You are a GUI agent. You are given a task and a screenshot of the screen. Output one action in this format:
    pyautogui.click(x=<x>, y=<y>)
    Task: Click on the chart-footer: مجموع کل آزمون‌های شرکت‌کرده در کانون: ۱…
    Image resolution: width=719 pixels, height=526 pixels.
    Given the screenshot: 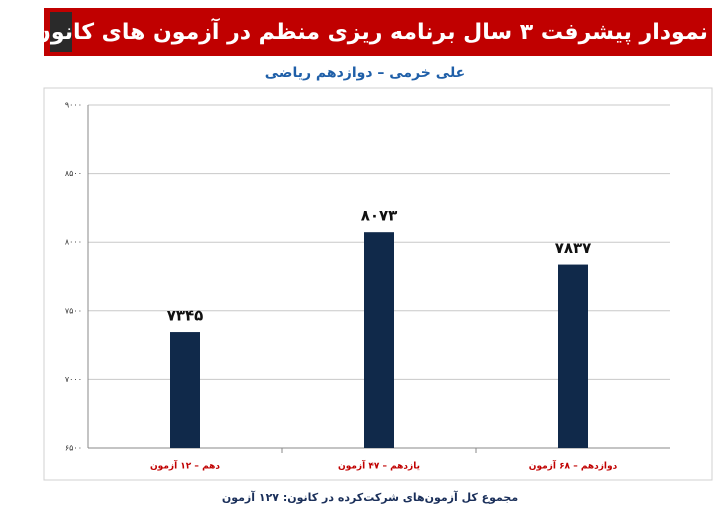 What is the action you would take?
    pyautogui.click(x=370, y=497)
    